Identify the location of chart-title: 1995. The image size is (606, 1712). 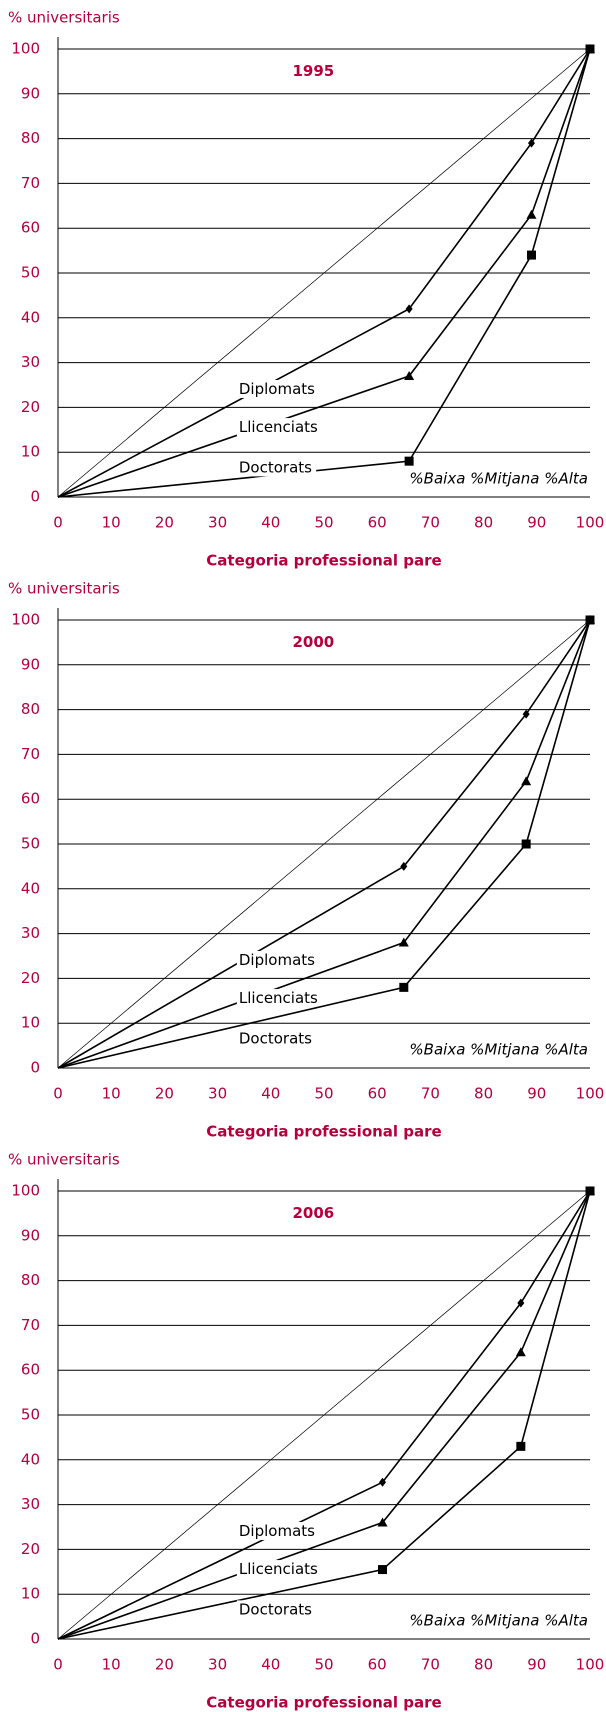
(313, 71).